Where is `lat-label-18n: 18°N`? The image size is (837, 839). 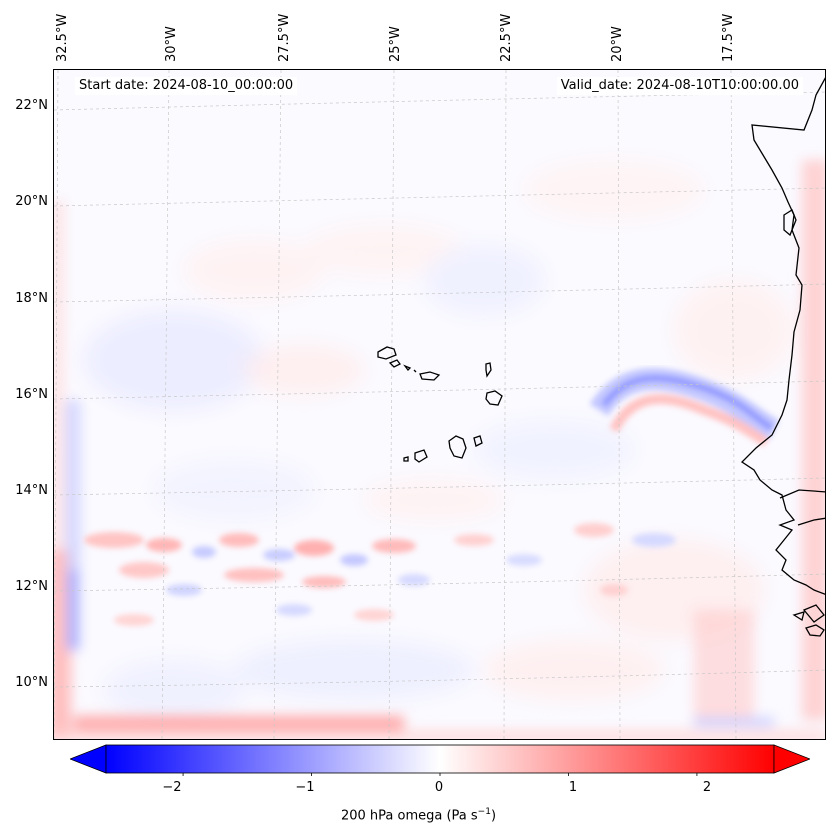 lat-label-18n: 18°N is located at coordinates (31, 298).